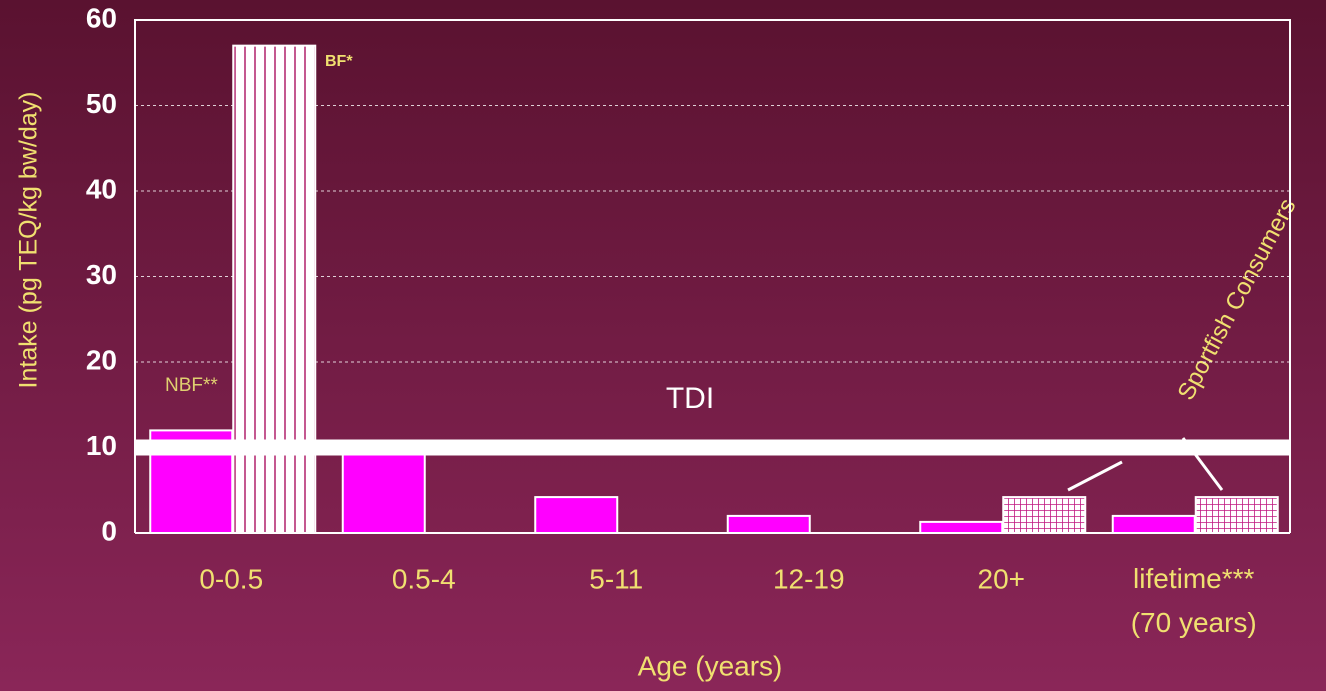 This screenshot has width=1326, height=691. Describe the element at coordinates (1194, 600) in the screenshot. I see `x-tick-label: lifetime*** (70 years)` at that location.